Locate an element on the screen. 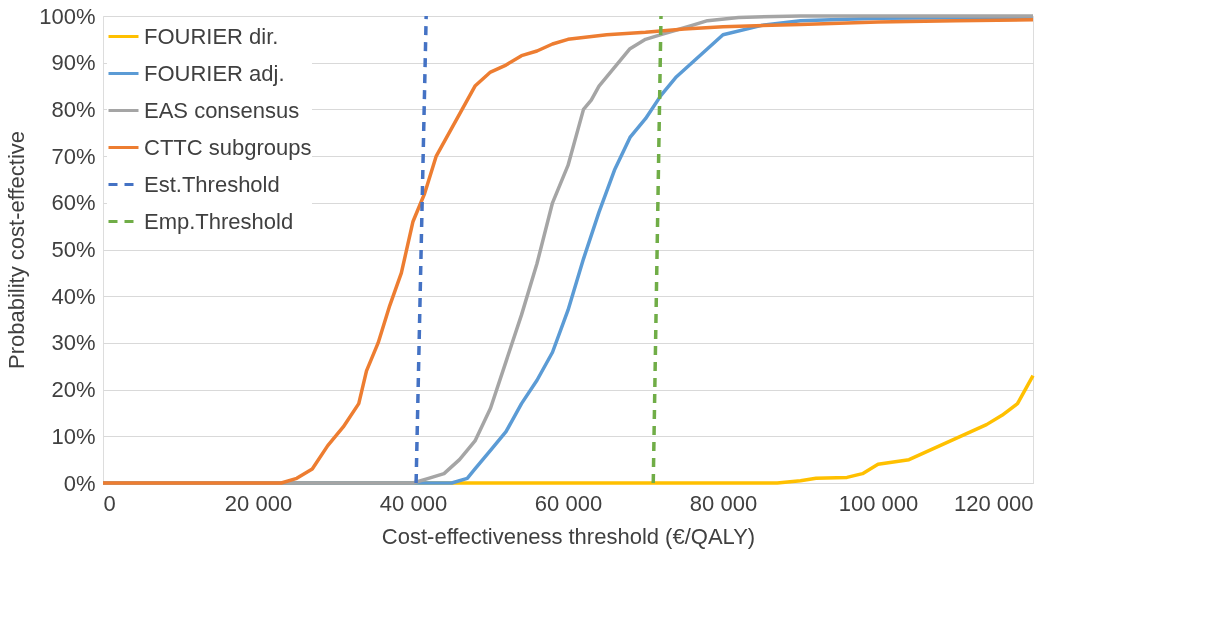 The image size is (1213, 642). legend-label: Est.Threshold is located at coordinates (212, 184).